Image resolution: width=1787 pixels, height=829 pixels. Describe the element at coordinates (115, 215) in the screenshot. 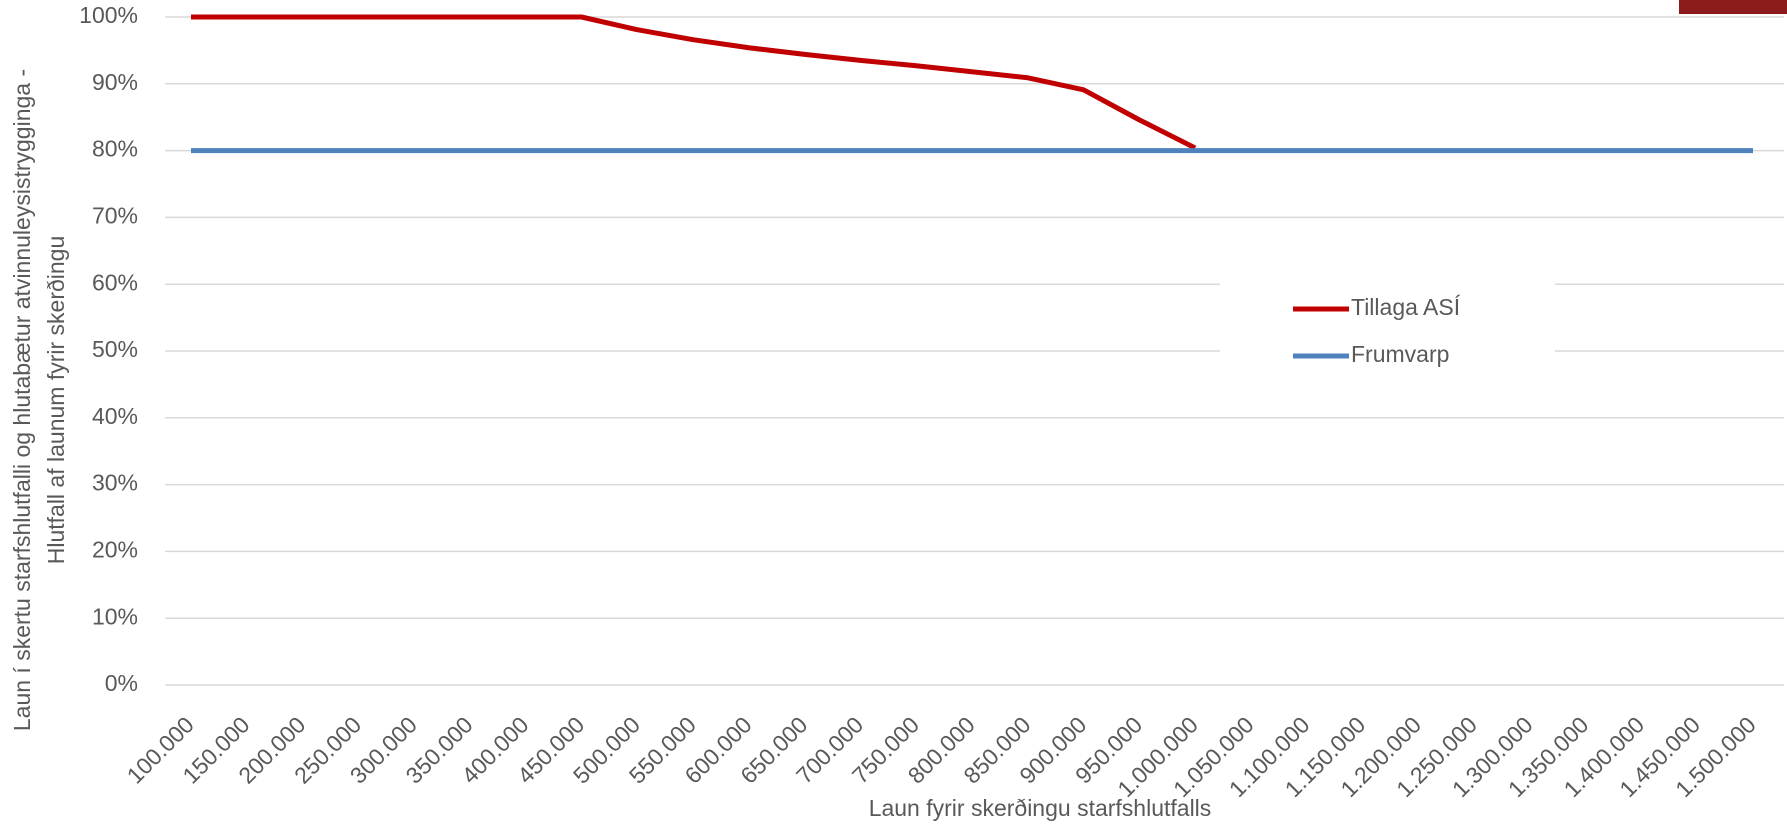

I see `y-tick-label: 70%` at that location.